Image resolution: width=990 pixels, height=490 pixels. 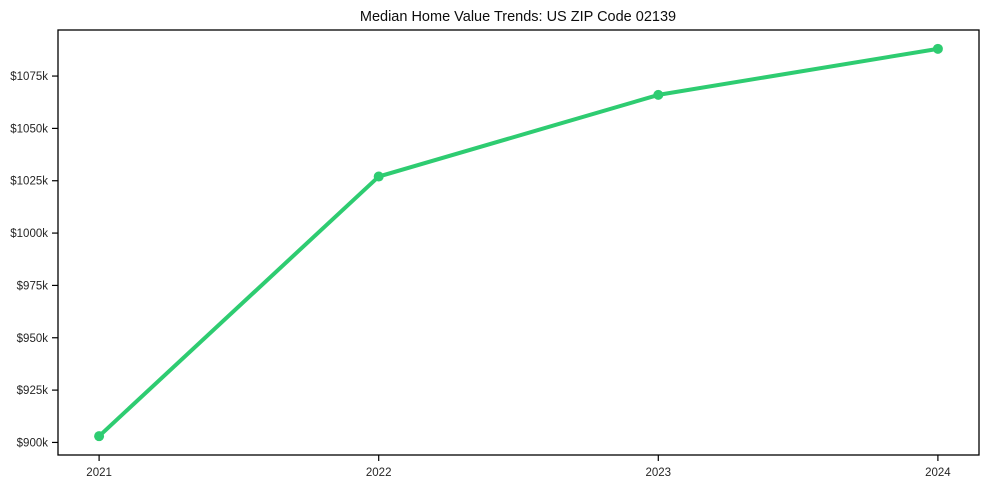 What do you see at coordinates (29, 234) in the screenshot?
I see `y-tick-label: $1000k` at bounding box center [29, 234].